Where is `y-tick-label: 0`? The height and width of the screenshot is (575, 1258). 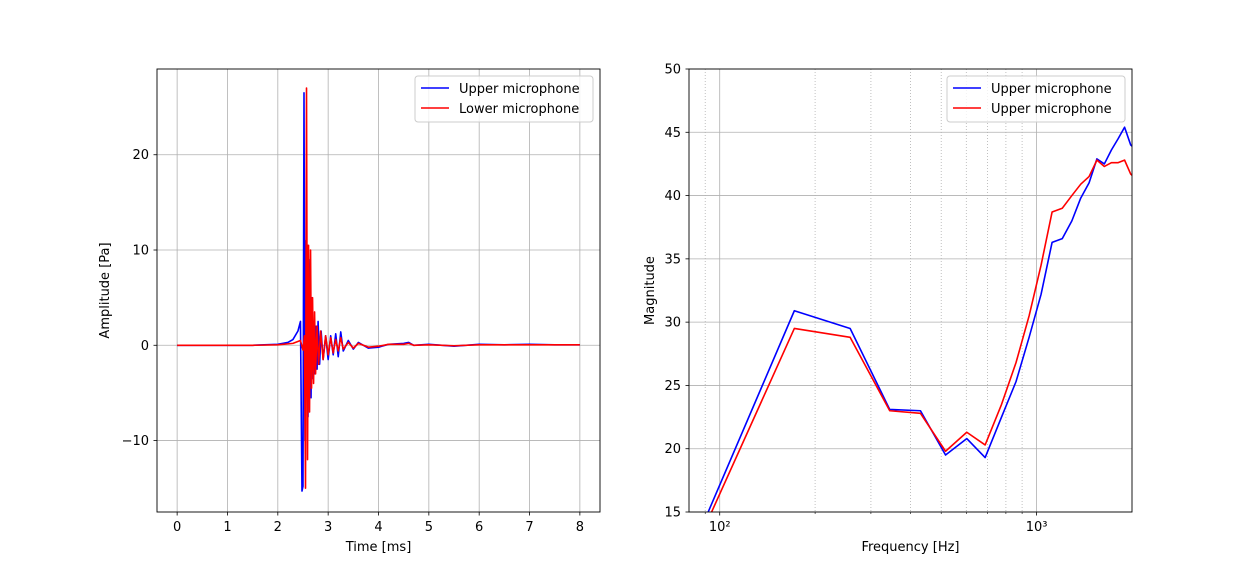 y-tick-label: 0 is located at coordinates (145, 346).